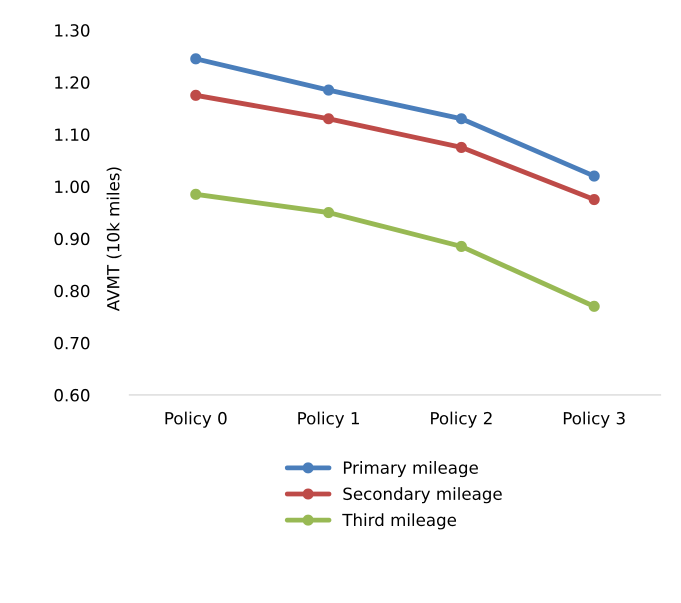 This screenshot has width=681, height=603. What do you see at coordinates (72, 82) in the screenshot?
I see `y-tick-label: 1.20` at bounding box center [72, 82].